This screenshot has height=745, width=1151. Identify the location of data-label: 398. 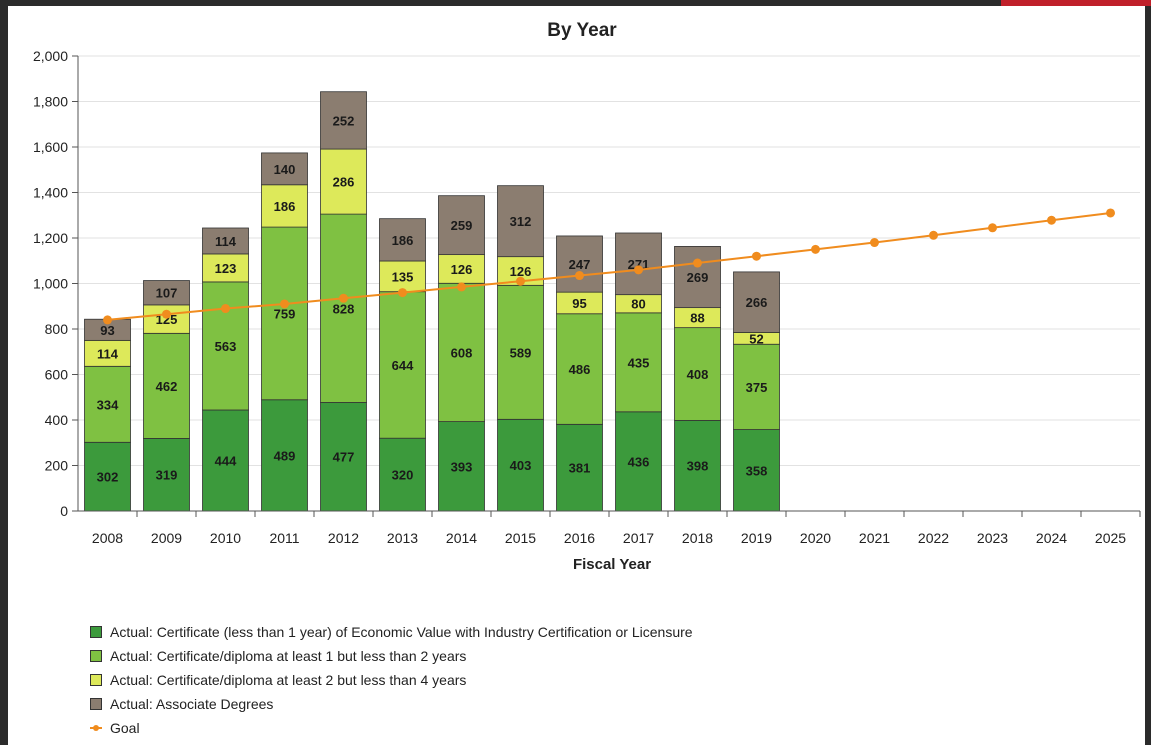
(698, 466).